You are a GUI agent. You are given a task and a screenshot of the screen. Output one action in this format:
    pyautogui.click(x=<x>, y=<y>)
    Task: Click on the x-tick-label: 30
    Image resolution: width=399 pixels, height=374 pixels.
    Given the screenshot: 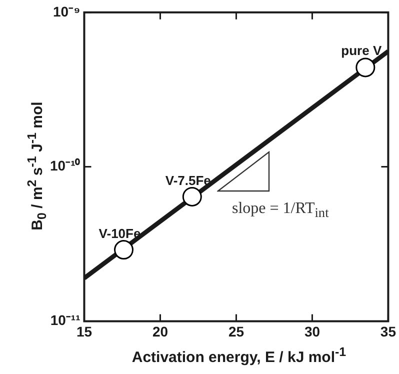 What is the action you would take?
    pyautogui.click(x=312, y=331)
    